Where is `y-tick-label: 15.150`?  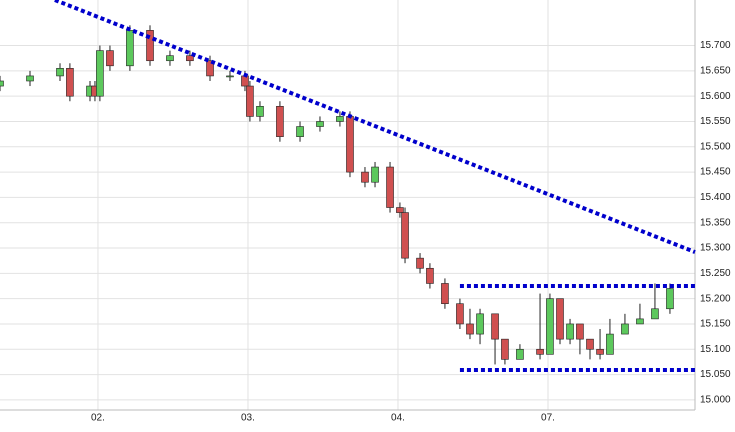
y-tick-label: 15.150 is located at coordinates (715, 324).